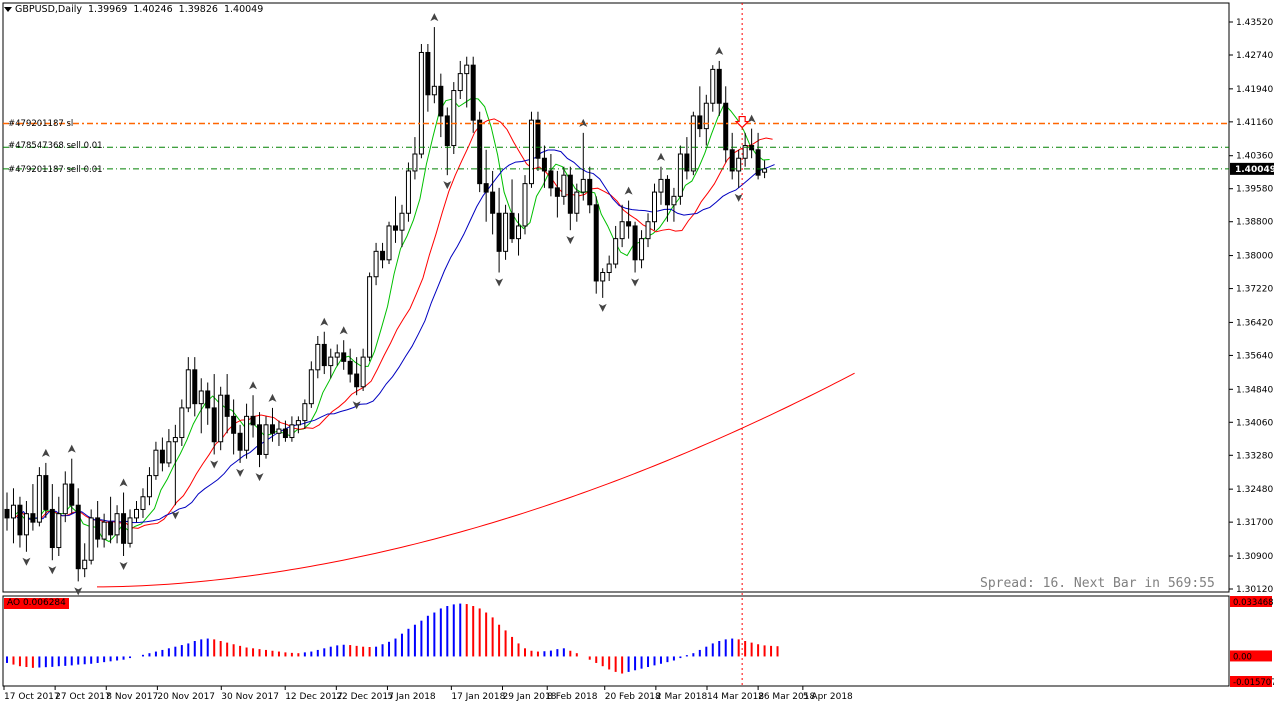 Image resolution: width=1274 pixels, height=711 pixels. Describe the element at coordinates (633, 697) in the screenshot. I see `time-axis-label: 20 Feb 2018` at that location.